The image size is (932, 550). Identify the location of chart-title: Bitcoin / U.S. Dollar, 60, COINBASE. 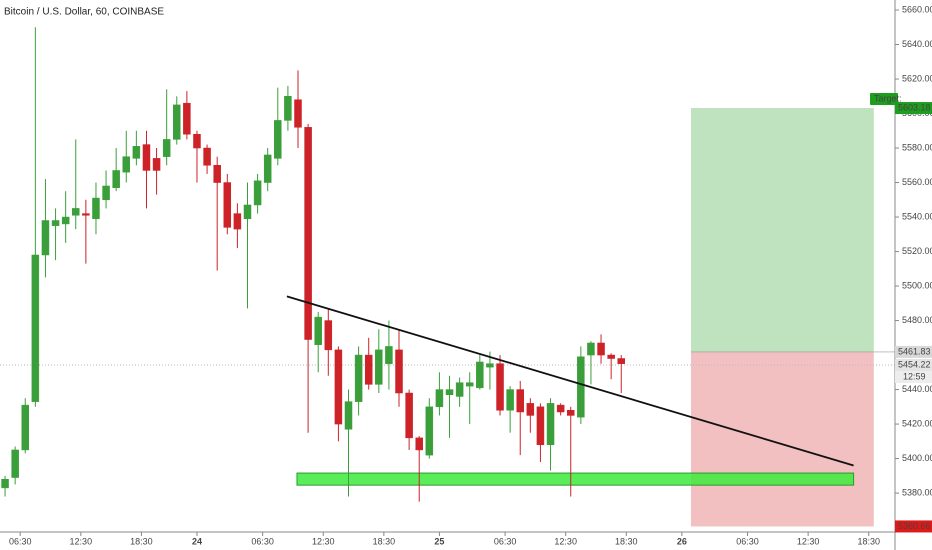
(84, 12).